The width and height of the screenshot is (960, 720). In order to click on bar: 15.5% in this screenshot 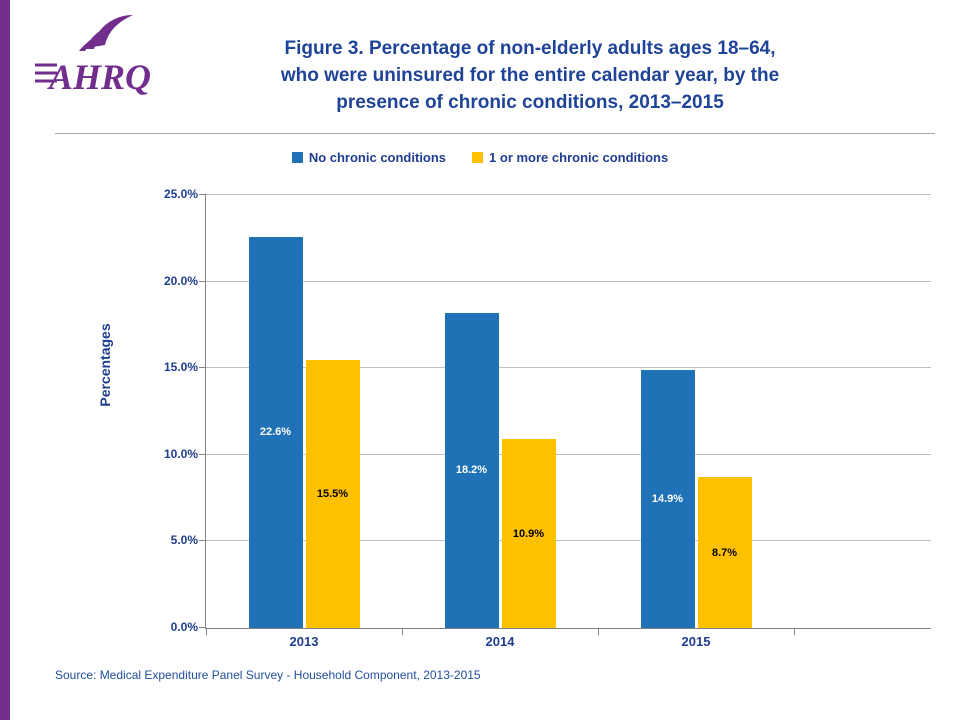, I will do `click(332, 493)`.